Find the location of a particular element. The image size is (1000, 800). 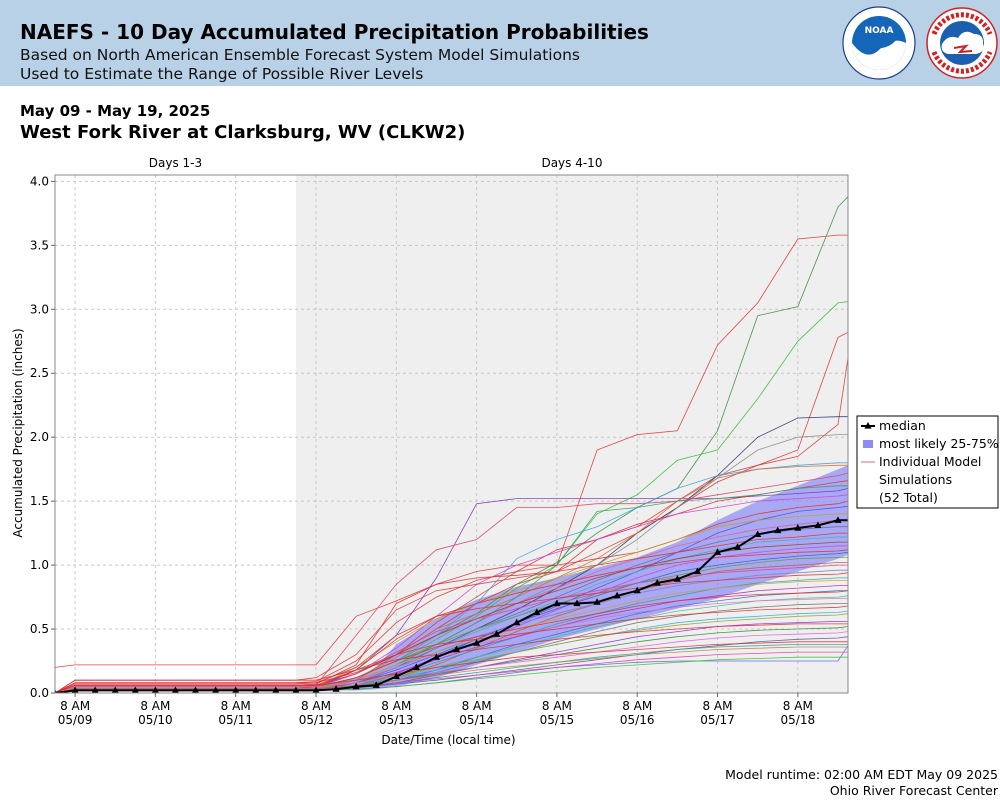

legend-entry-2: Individual Model is located at coordinates (930, 461).